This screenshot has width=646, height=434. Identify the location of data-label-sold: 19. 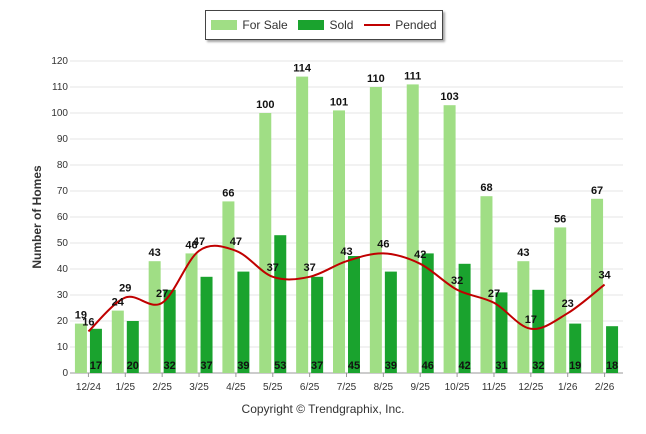
(575, 366).